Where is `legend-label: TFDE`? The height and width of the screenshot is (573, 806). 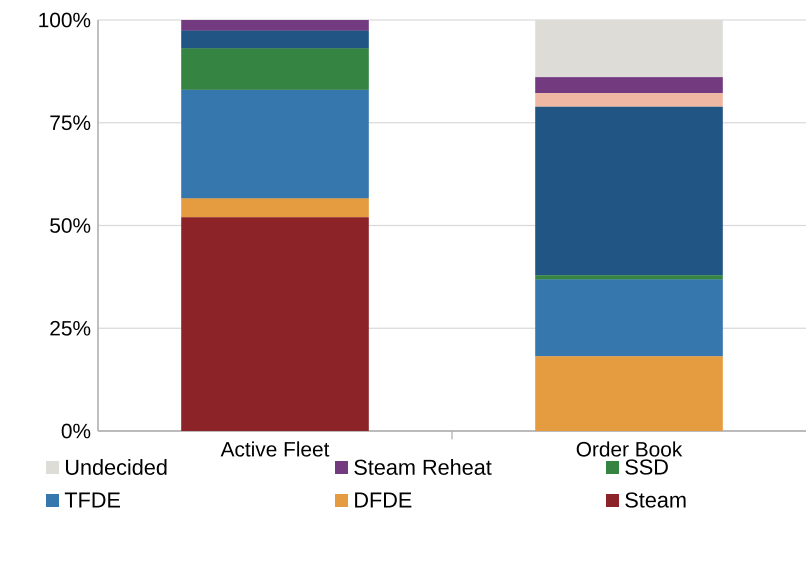
legend-label: TFDE is located at coordinates (92, 500).